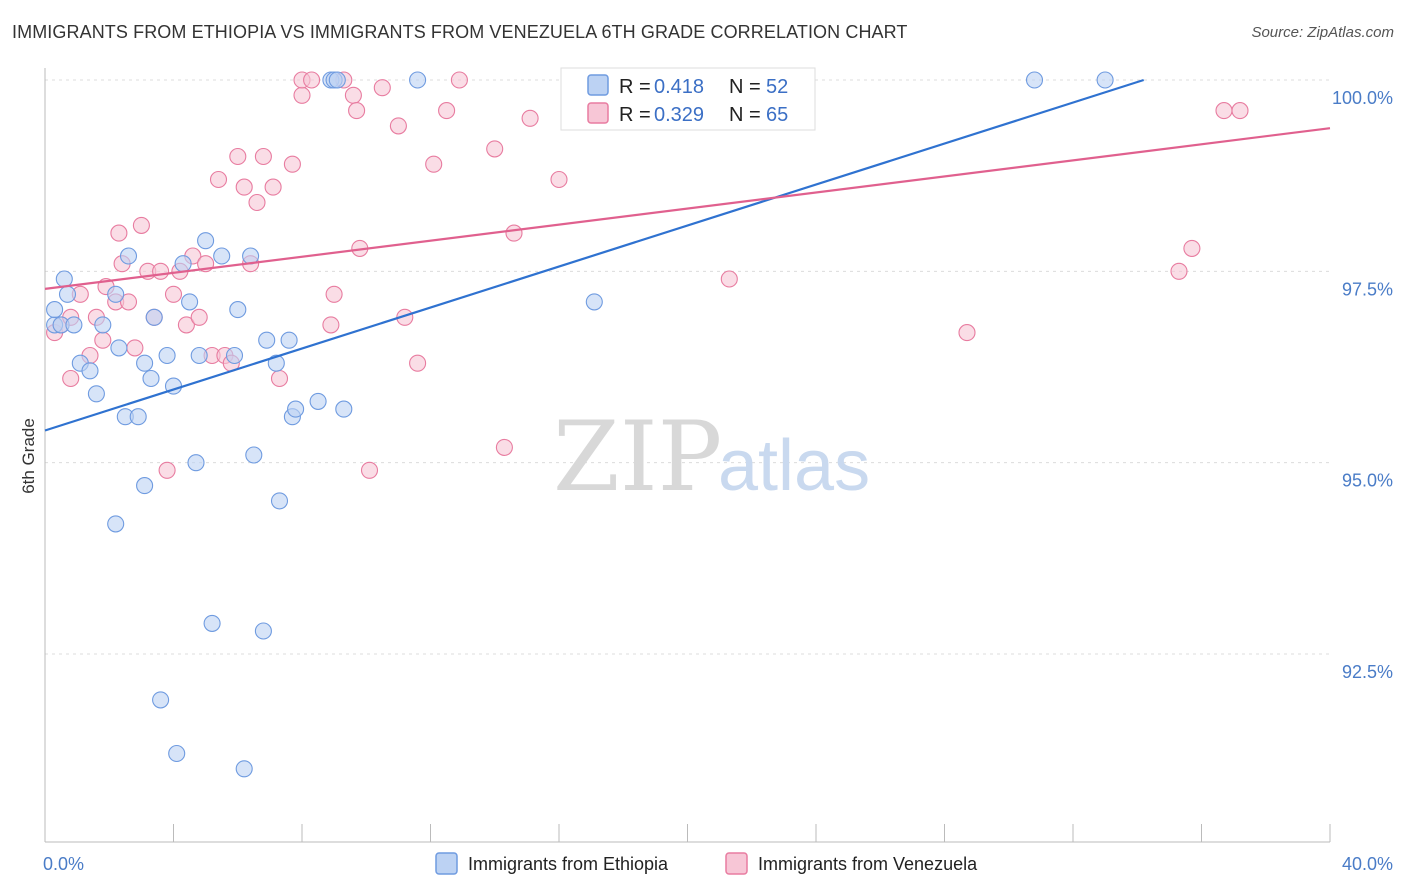 The image size is (1406, 892). What do you see at coordinates (1362, 385) in the screenshot?
I see `y-tick-labels: 100.0% 97.5% 95.0% 92.5%` at bounding box center [1362, 385].